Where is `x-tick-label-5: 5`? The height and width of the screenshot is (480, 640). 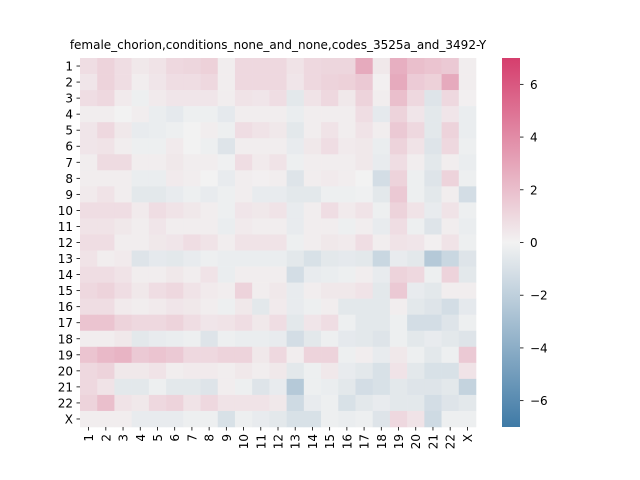 x-tick-label-5: 5 is located at coordinates (158, 438).